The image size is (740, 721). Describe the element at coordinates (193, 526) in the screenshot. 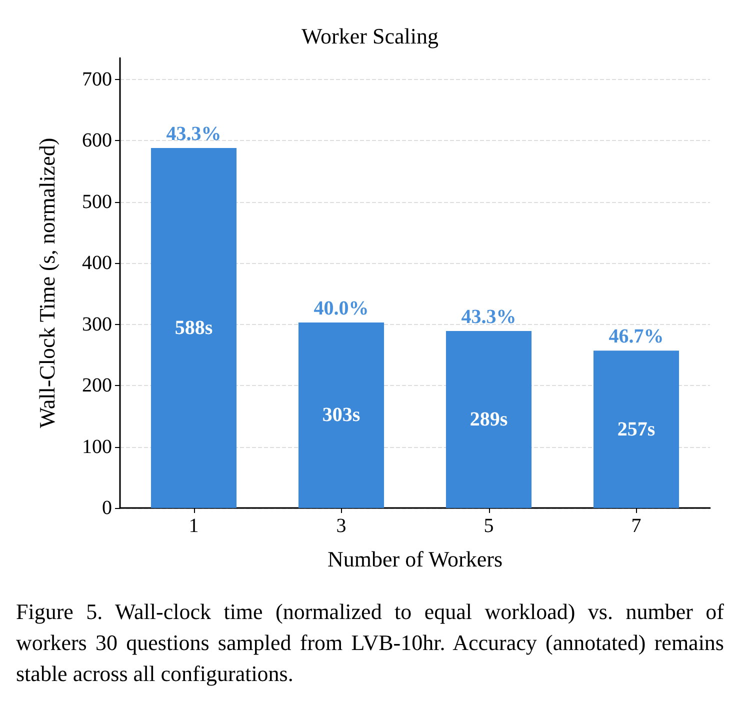

I see `x-tick-label: 1` at that location.